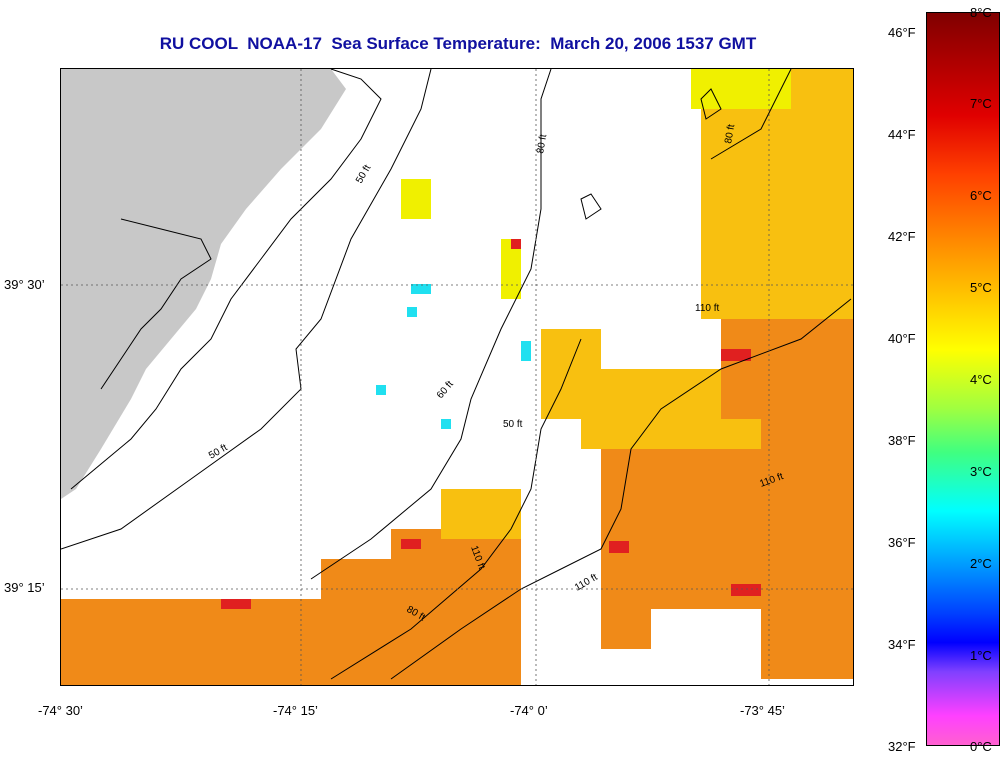 The height and width of the screenshot is (761, 1008). What do you see at coordinates (445, 390) in the screenshot?
I see `contour-label: 60 ft` at bounding box center [445, 390].